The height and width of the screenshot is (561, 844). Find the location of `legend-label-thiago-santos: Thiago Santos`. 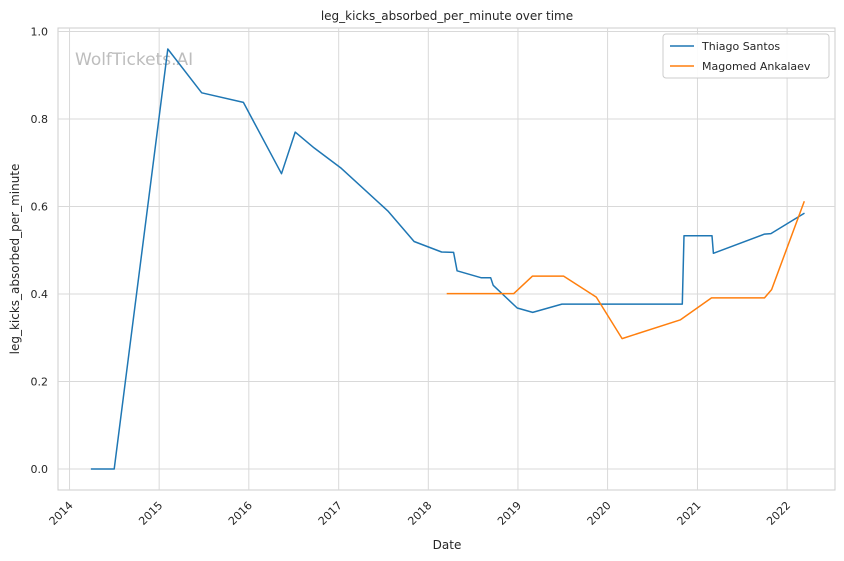

legend-label-thiago-santos: Thiago Santos is located at coordinates (740, 46).